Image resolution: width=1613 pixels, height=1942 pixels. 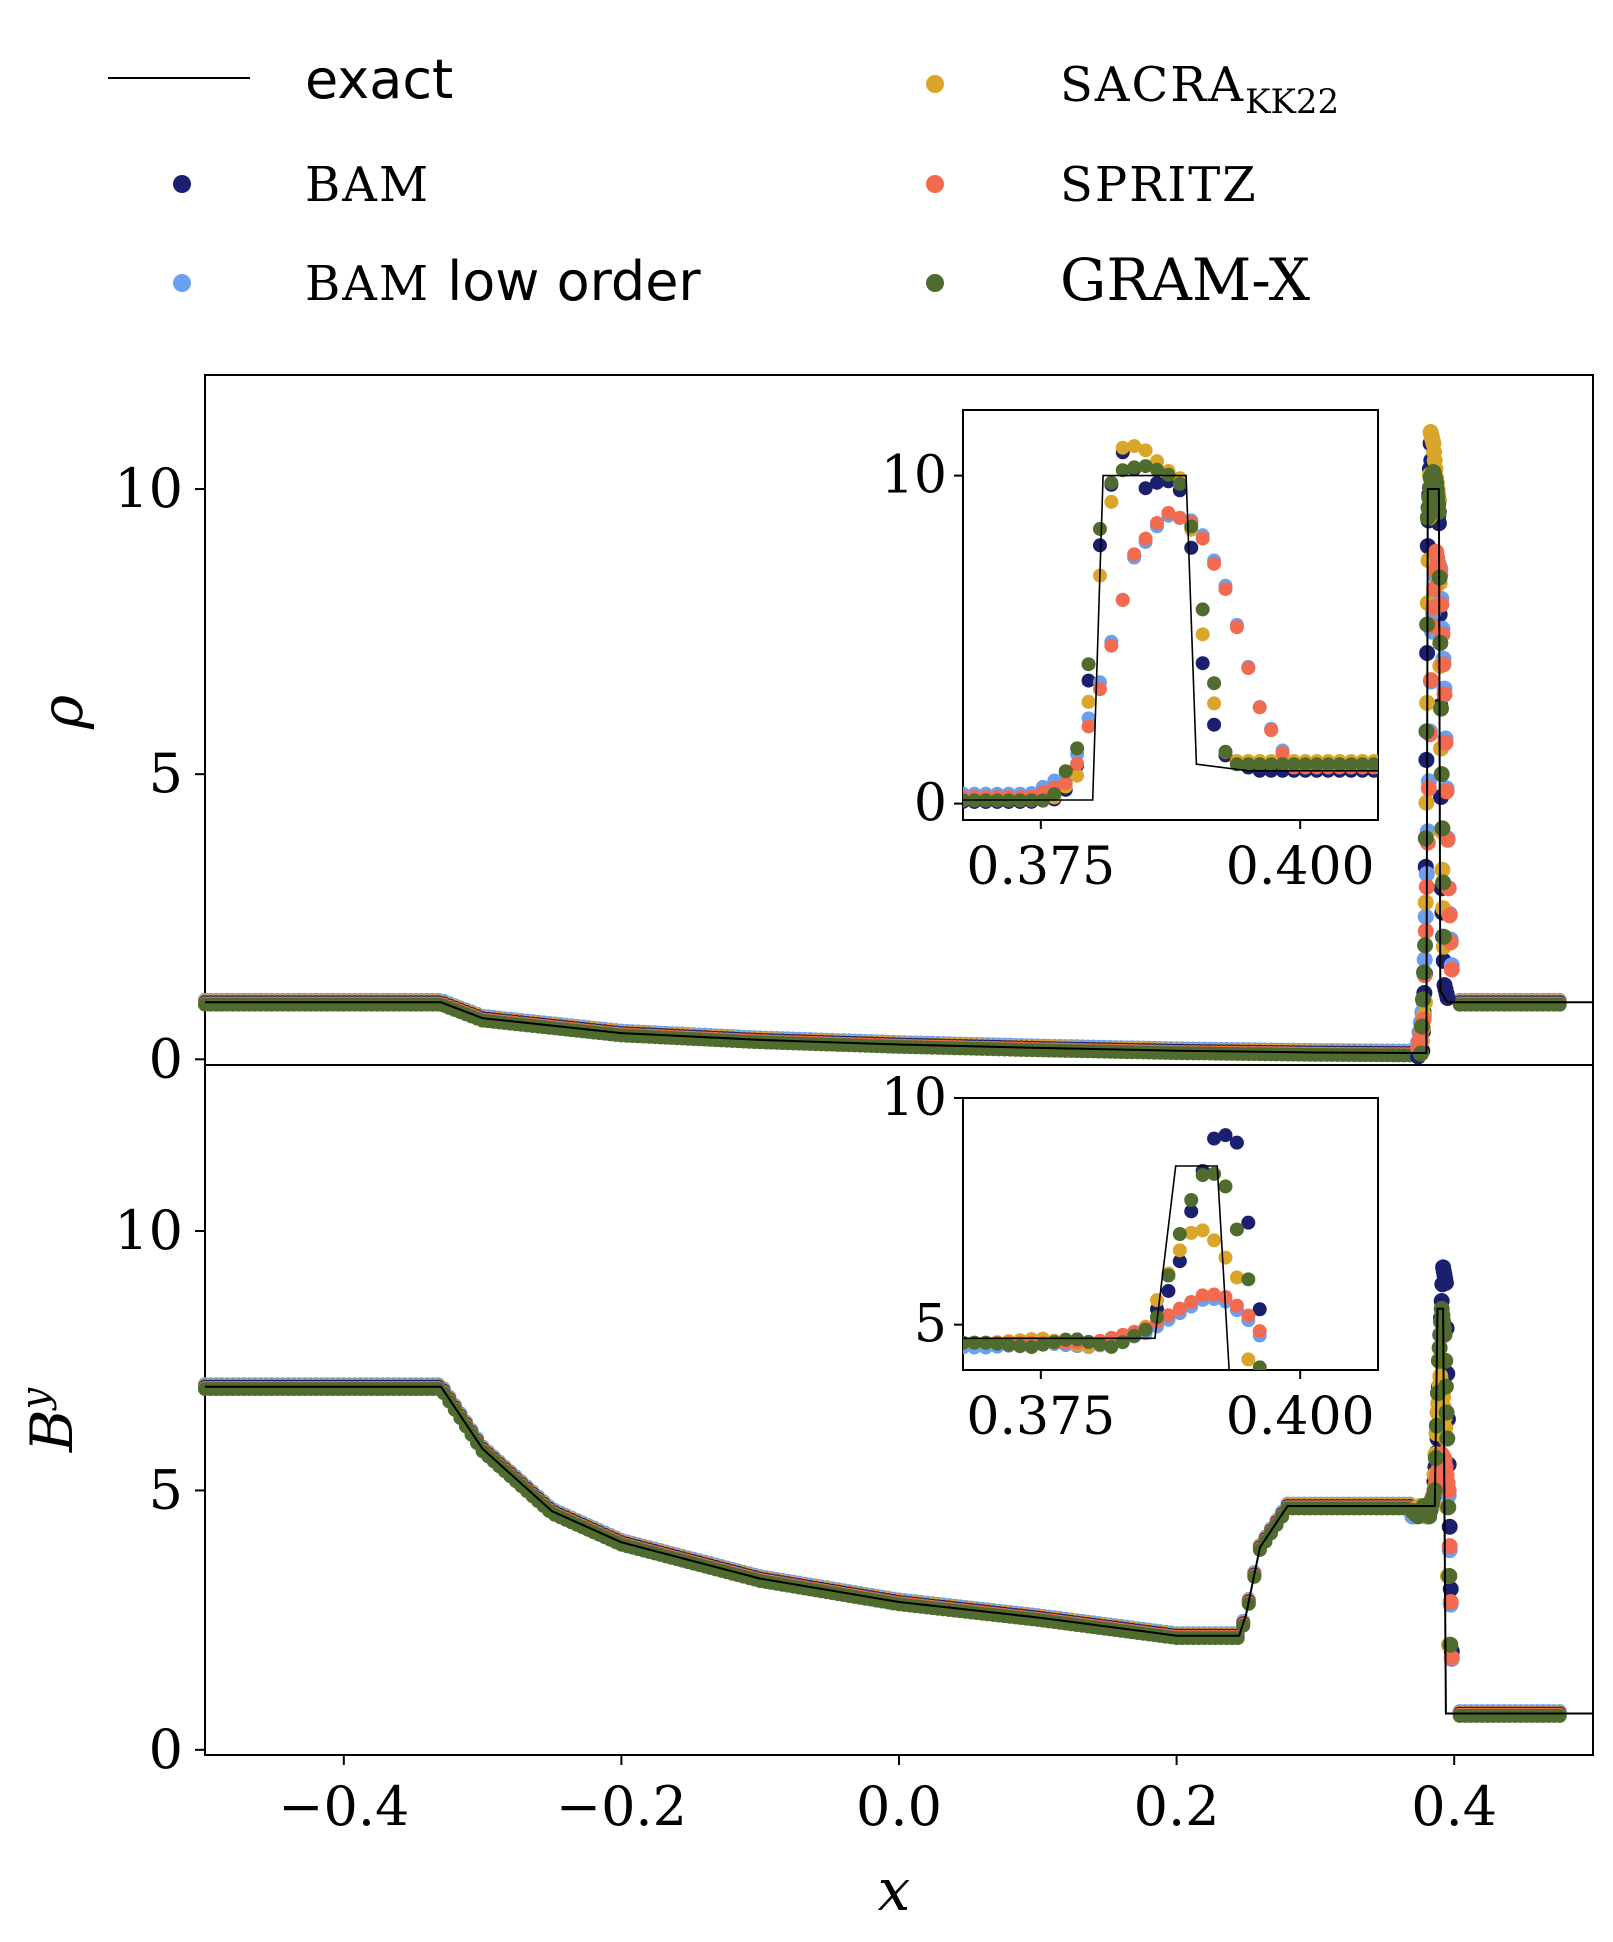 What do you see at coordinates (182, 283) in the screenshot?
I see `legend-bam-low-order-marker` at bounding box center [182, 283].